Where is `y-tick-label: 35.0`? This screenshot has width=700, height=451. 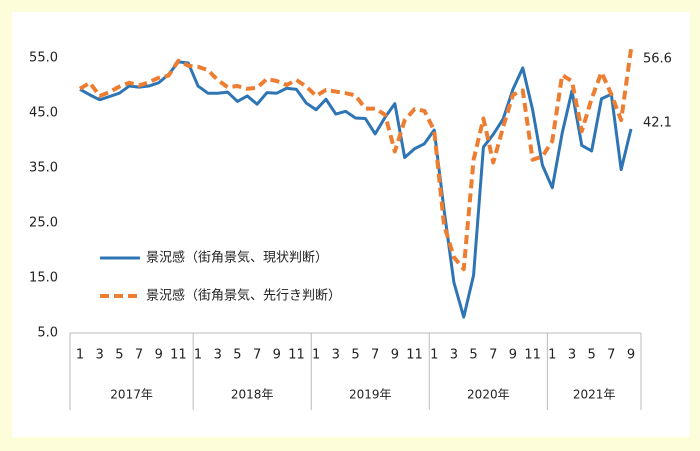
y-tick-label: 35.0 is located at coordinates (43, 168).